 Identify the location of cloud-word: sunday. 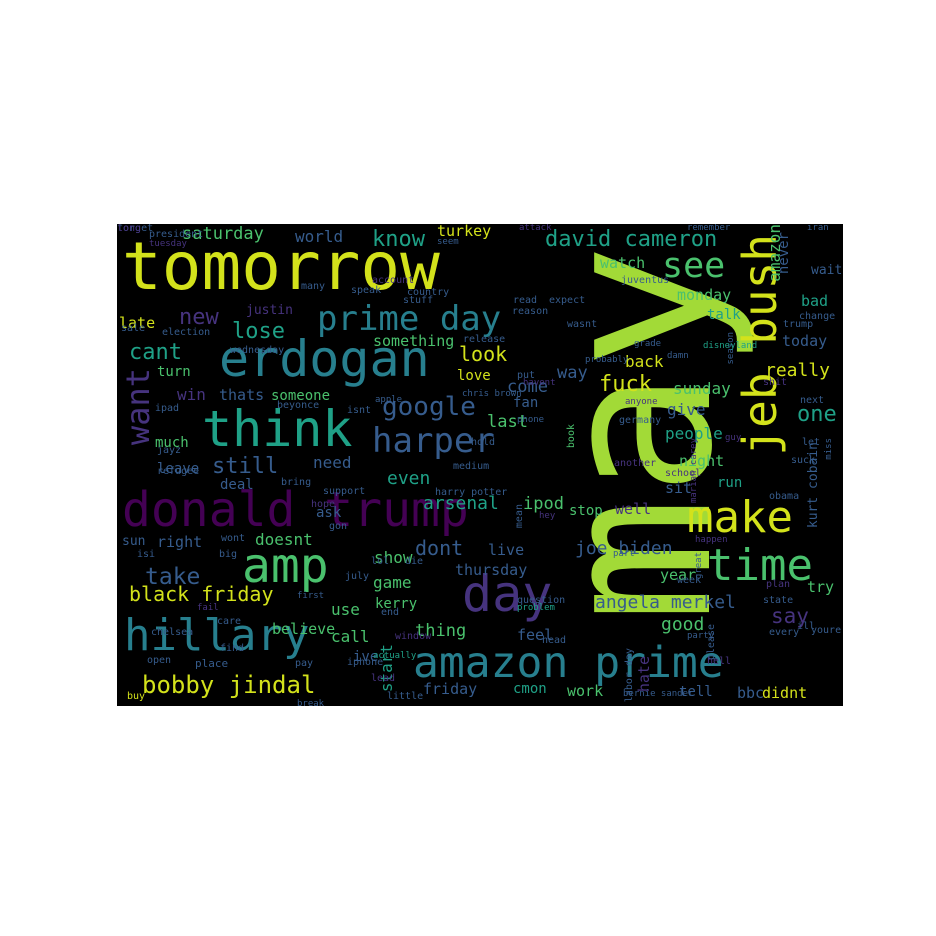
(702, 388).